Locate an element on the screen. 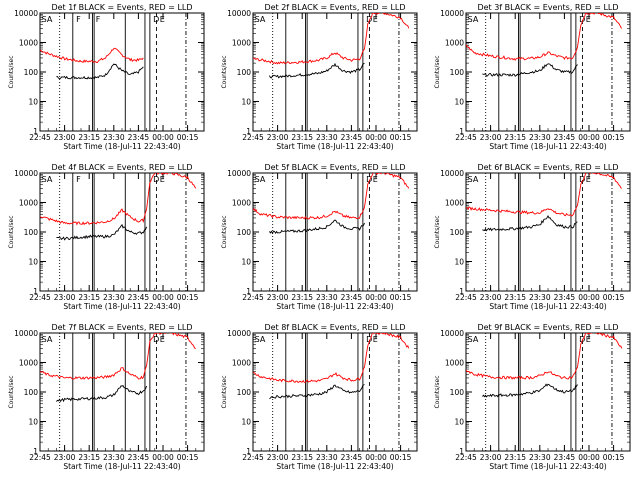 This screenshot has height=480, width=640. chart-title: Det 5f BLACK = Events, RED = LLD is located at coordinates (334, 167).